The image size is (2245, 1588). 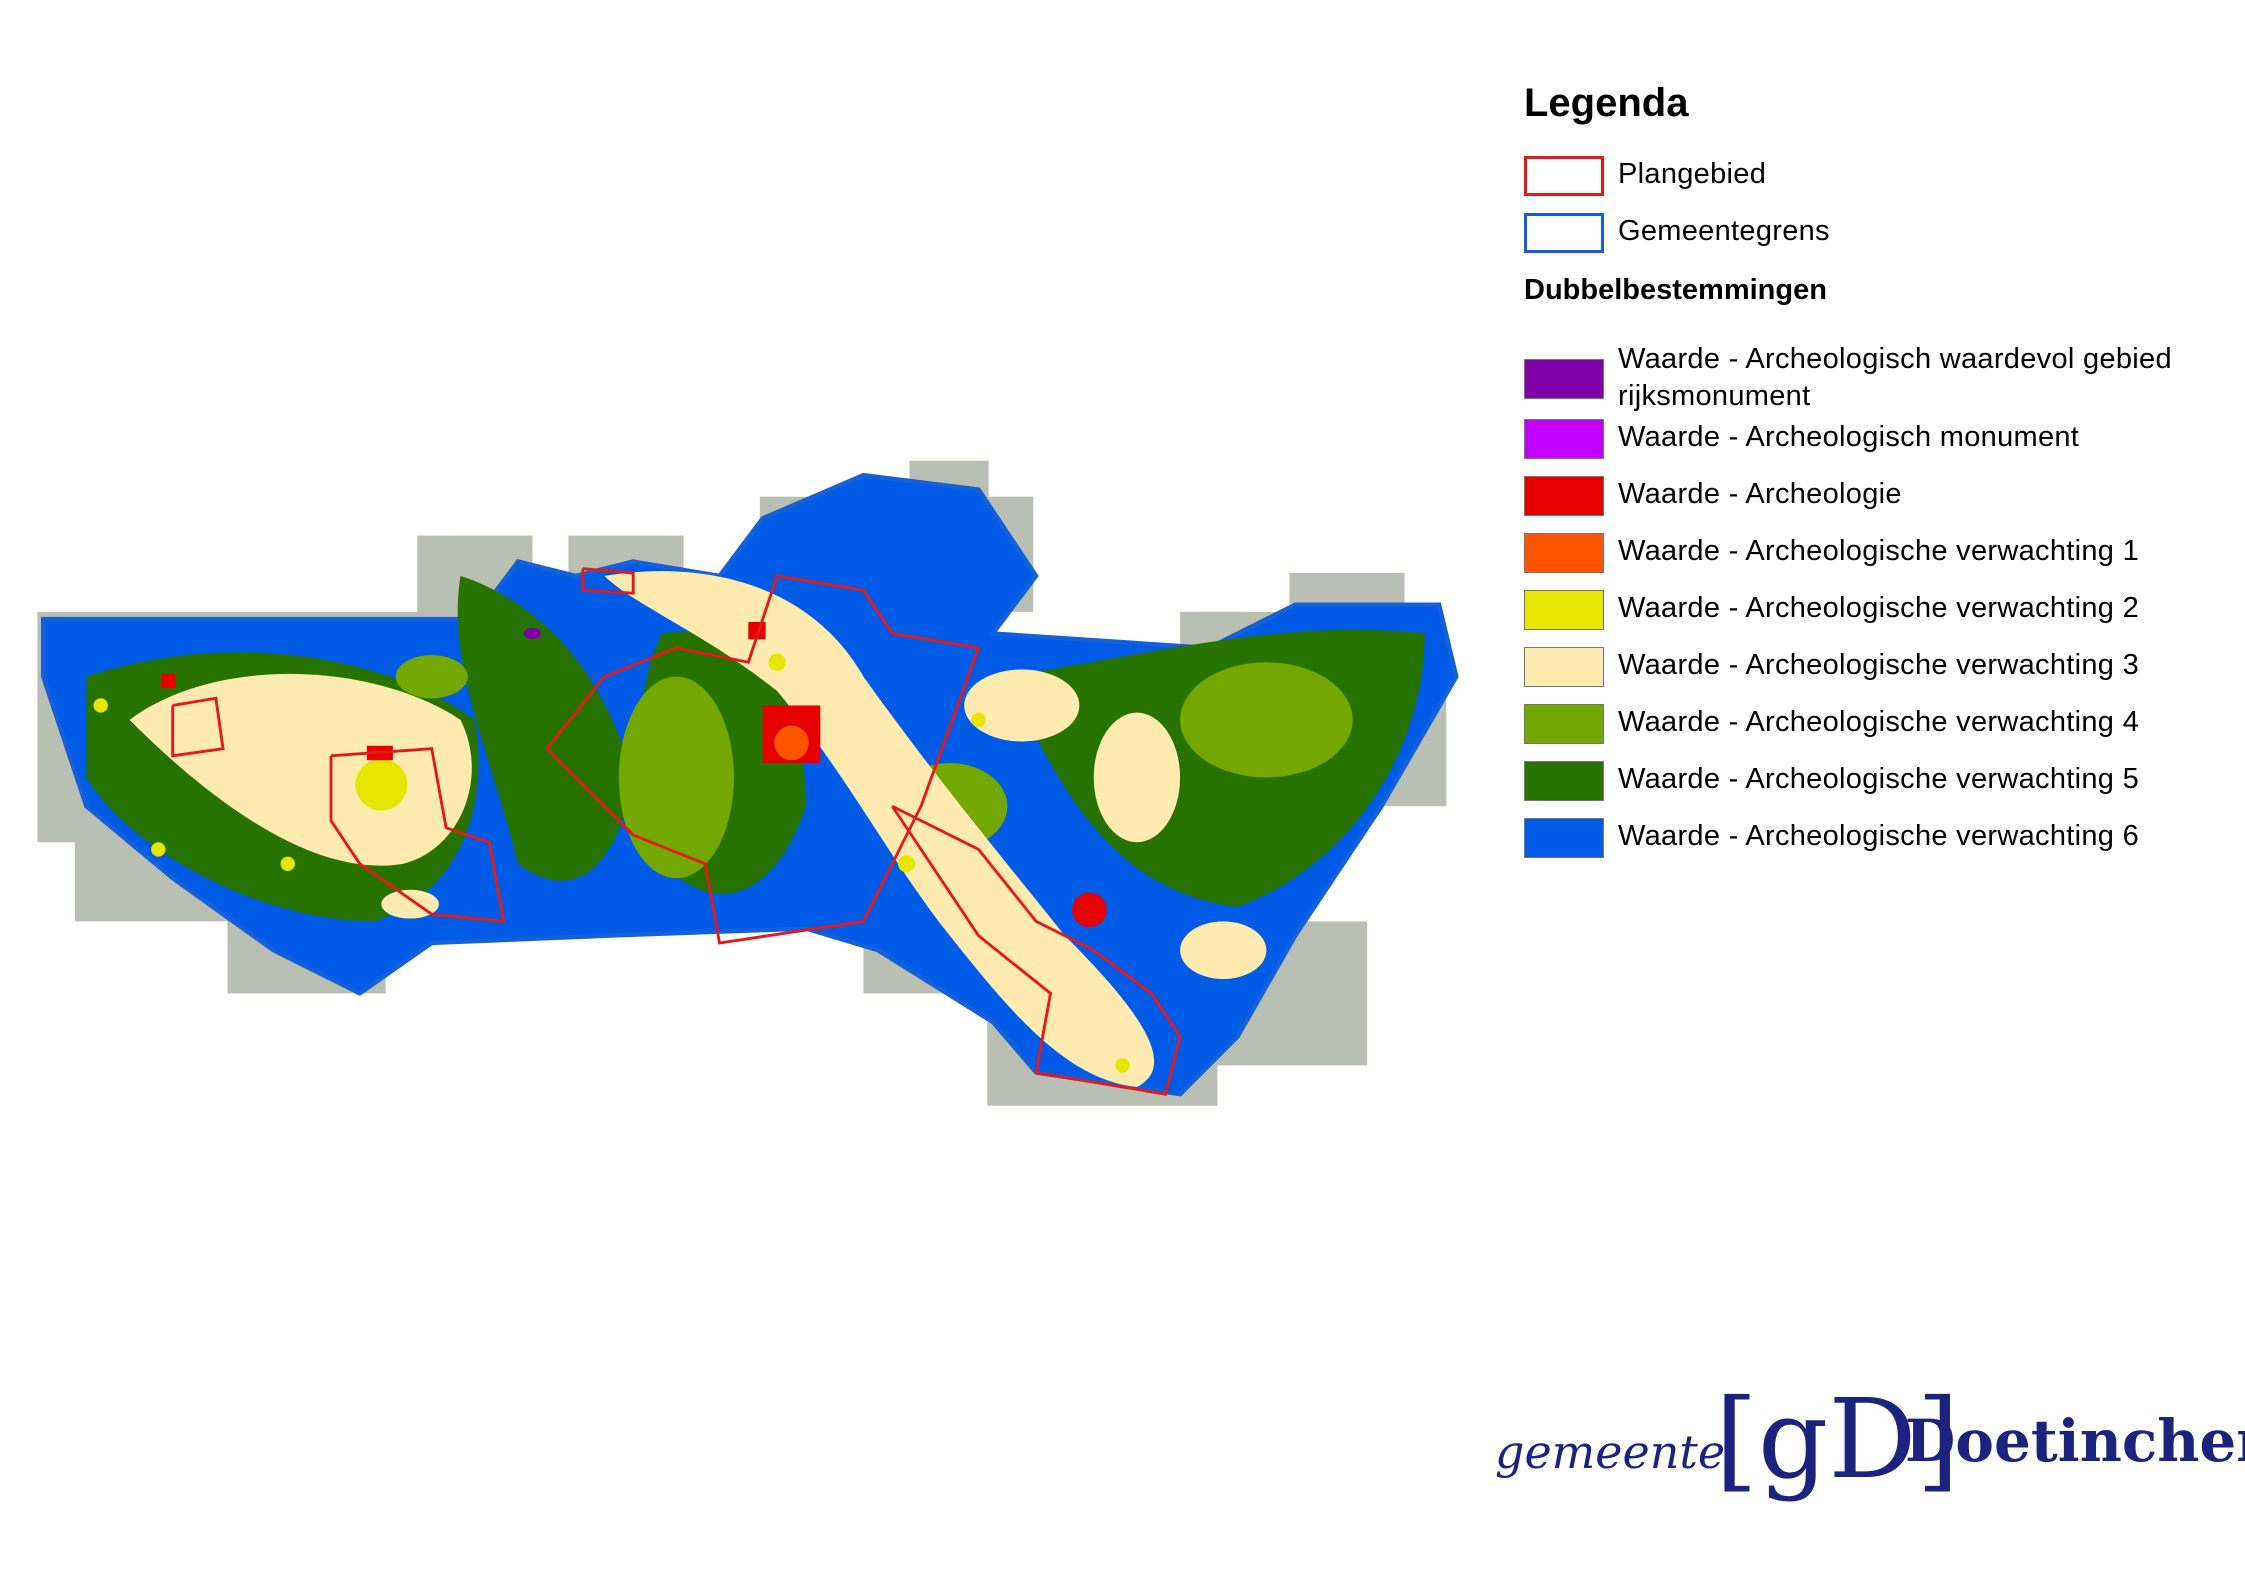 What do you see at coordinates (611, 863) in the screenshot?
I see `verwachting-2-points` at bounding box center [611, 863].